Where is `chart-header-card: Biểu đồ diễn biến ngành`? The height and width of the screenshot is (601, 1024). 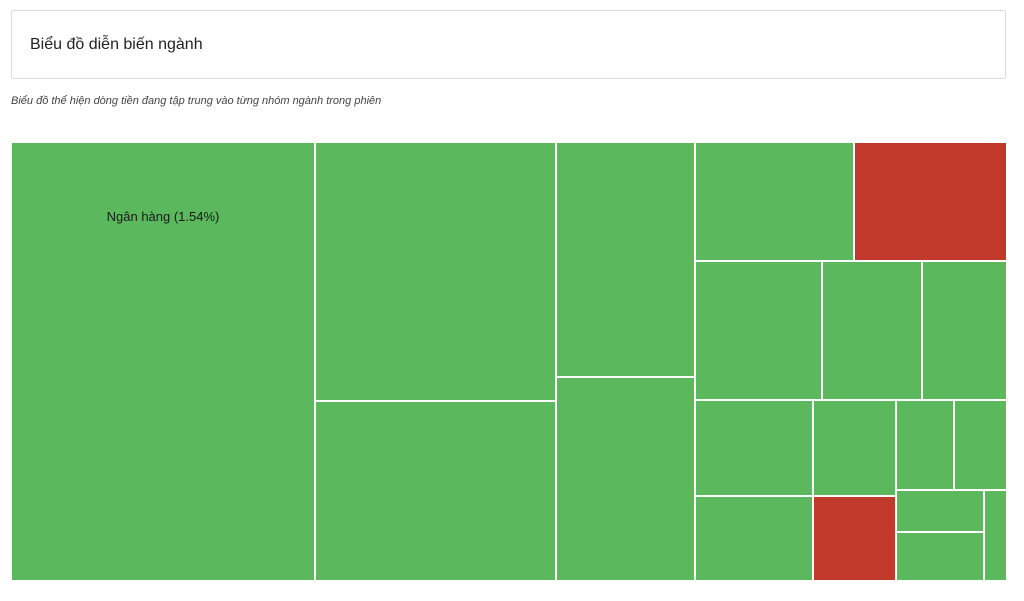 chart-header-card: Biểu đồ diễn biến ngành is located at coordinates (508, 44).